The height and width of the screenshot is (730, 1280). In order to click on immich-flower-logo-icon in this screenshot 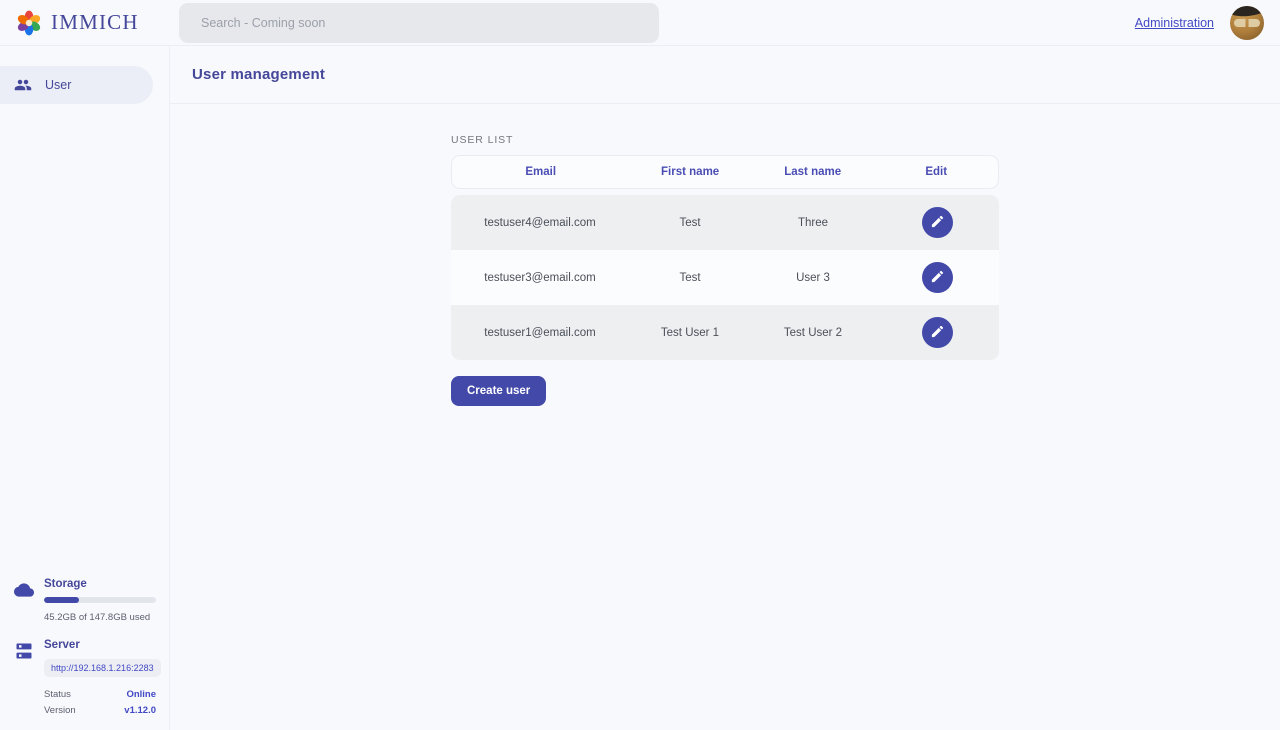, I will do `click(29, 23)`.